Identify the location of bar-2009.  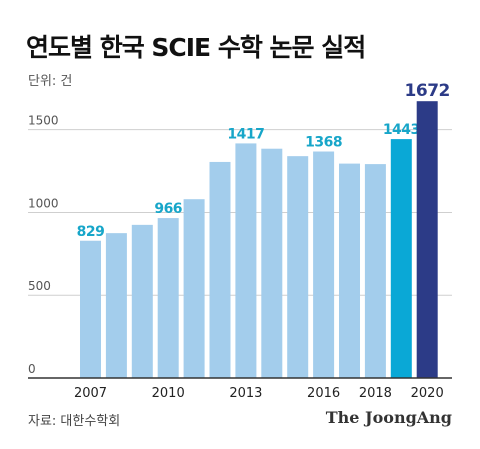
(142, 301).